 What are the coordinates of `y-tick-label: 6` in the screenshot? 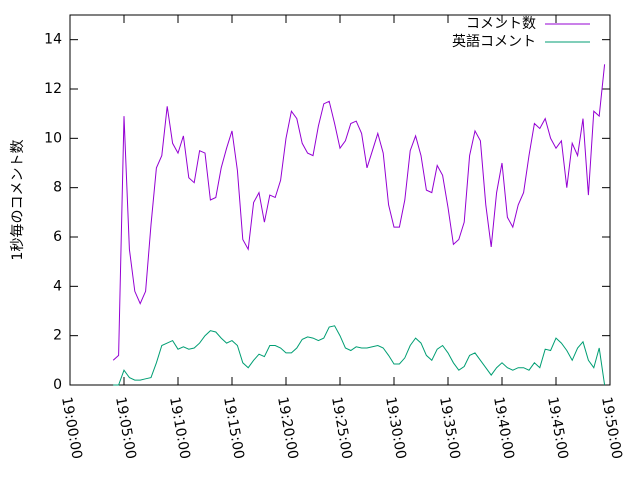 It's located at (57, 237).